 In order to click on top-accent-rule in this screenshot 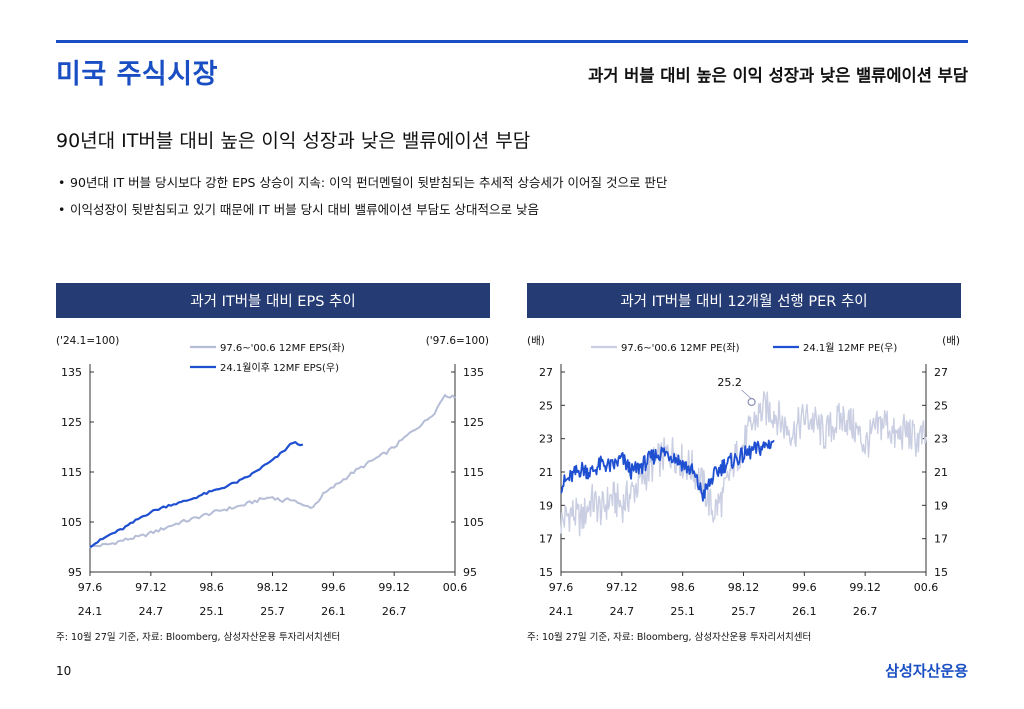, I will do `click(512, 41)`.